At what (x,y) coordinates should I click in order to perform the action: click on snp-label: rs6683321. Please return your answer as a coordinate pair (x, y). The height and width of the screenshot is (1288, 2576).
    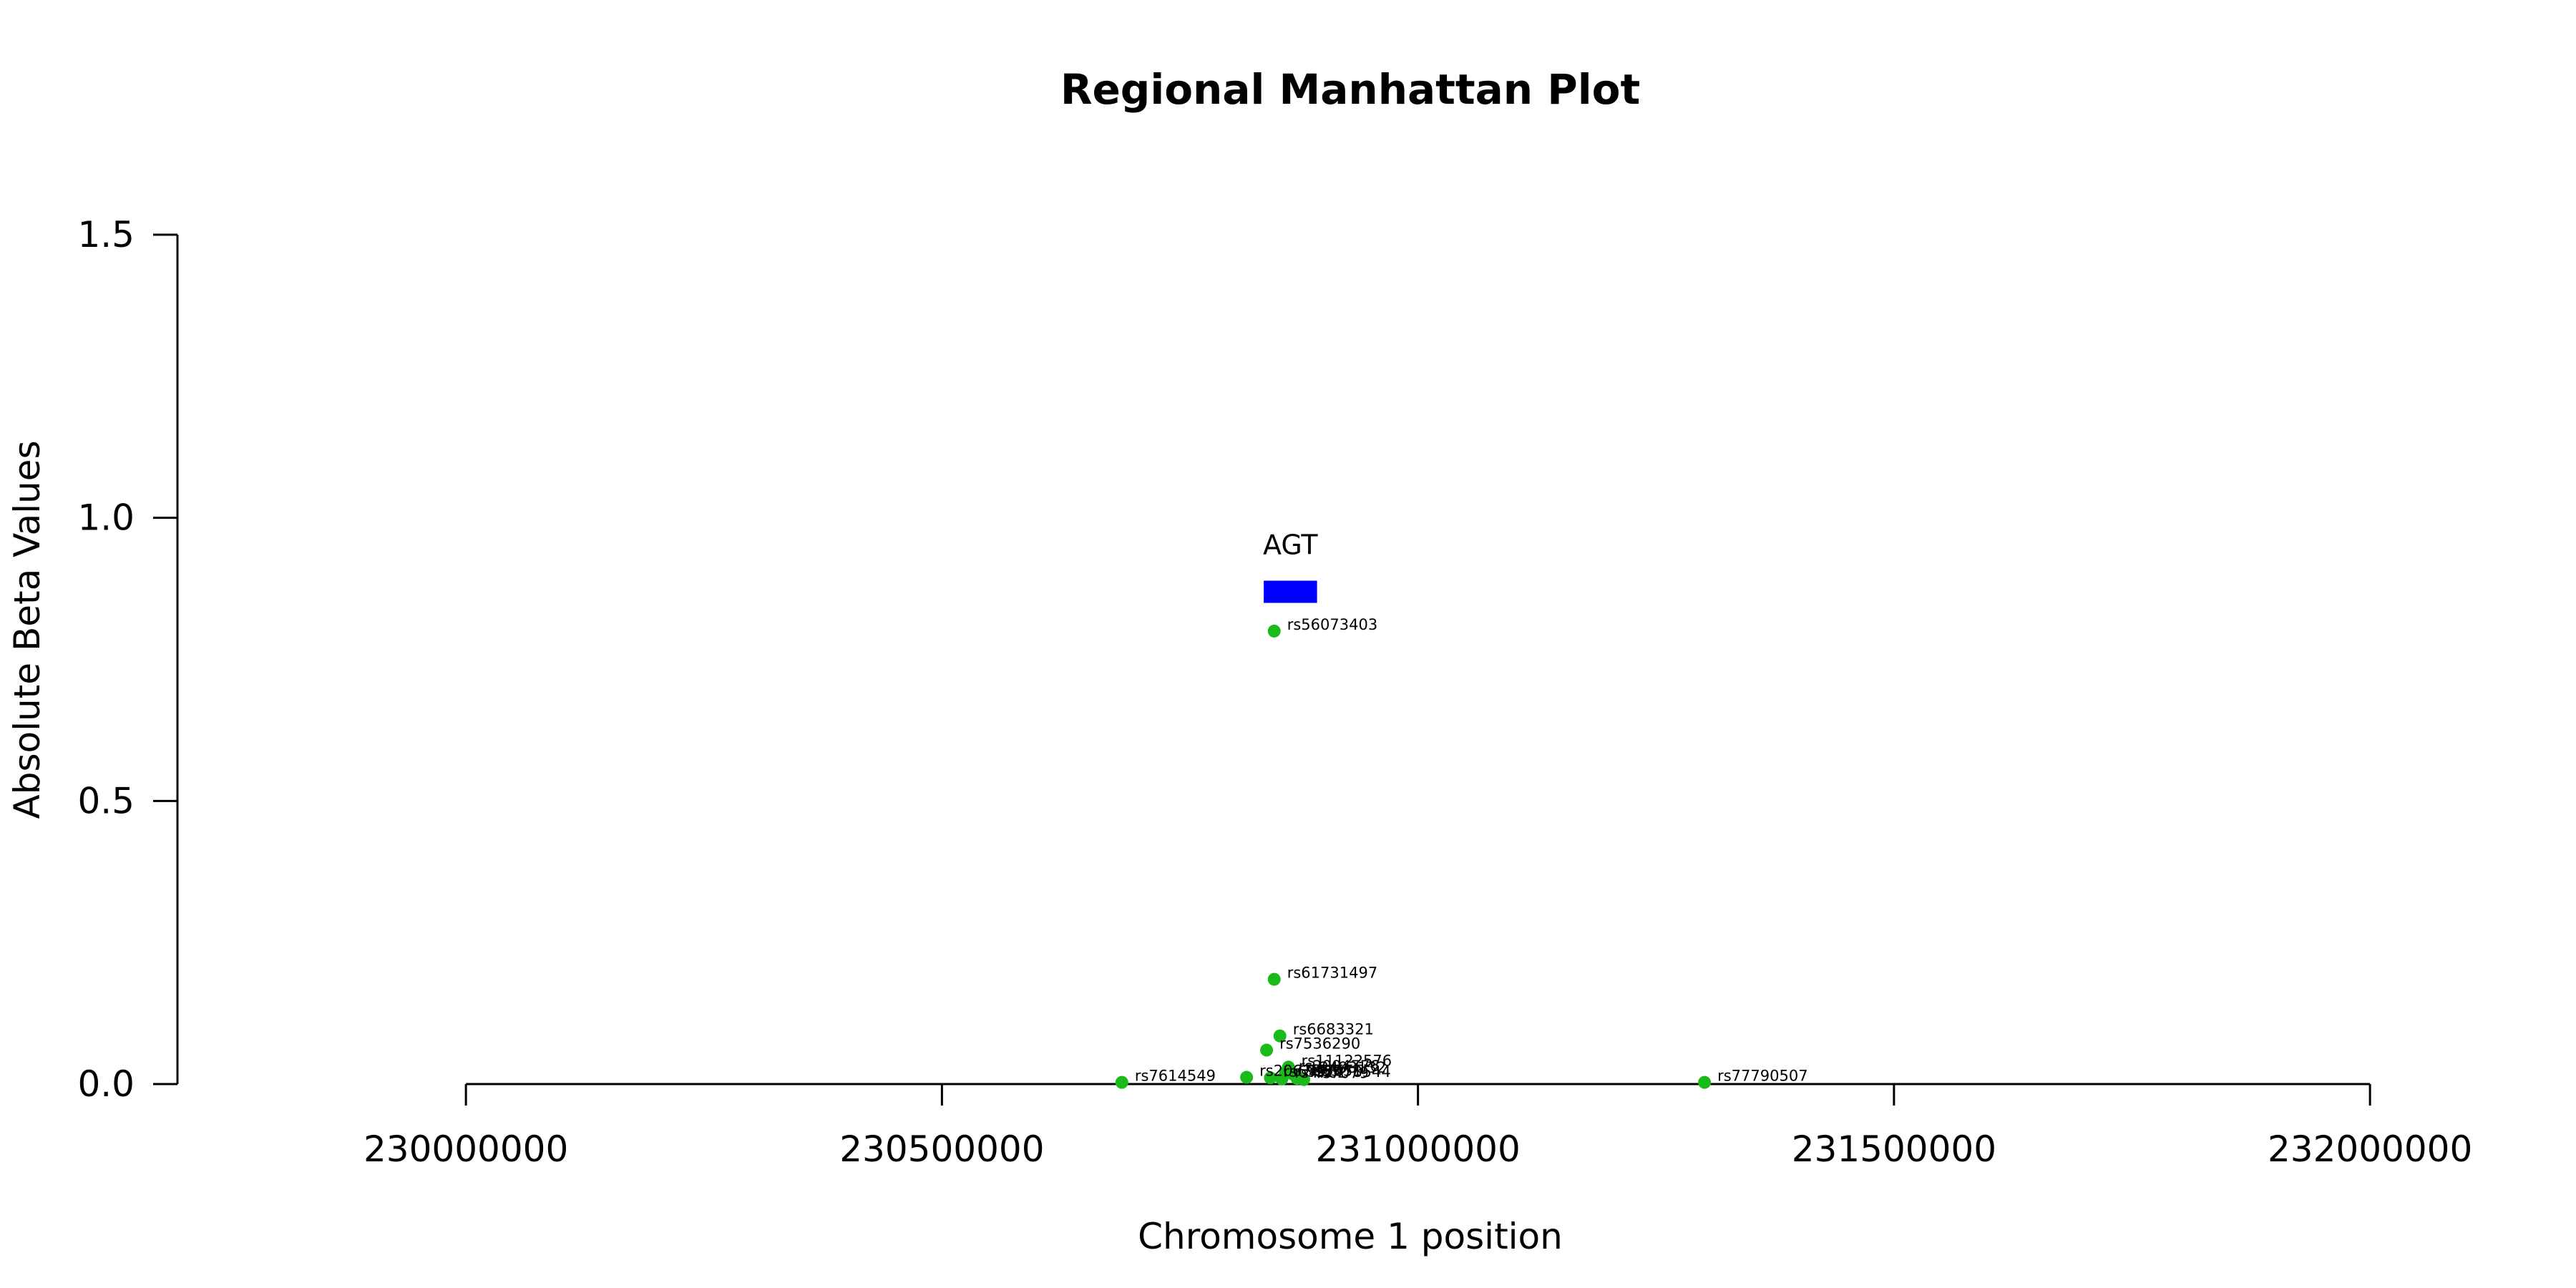
    Looking at the image, I should click on (1333, 1029).